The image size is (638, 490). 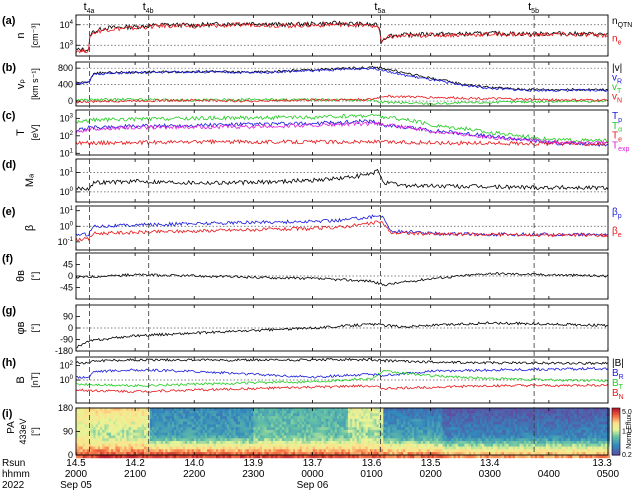 What do you see at coordinates (616, 454) in the screenshot?
I see `colorbar-swatch` at bounding box center [616, 454].